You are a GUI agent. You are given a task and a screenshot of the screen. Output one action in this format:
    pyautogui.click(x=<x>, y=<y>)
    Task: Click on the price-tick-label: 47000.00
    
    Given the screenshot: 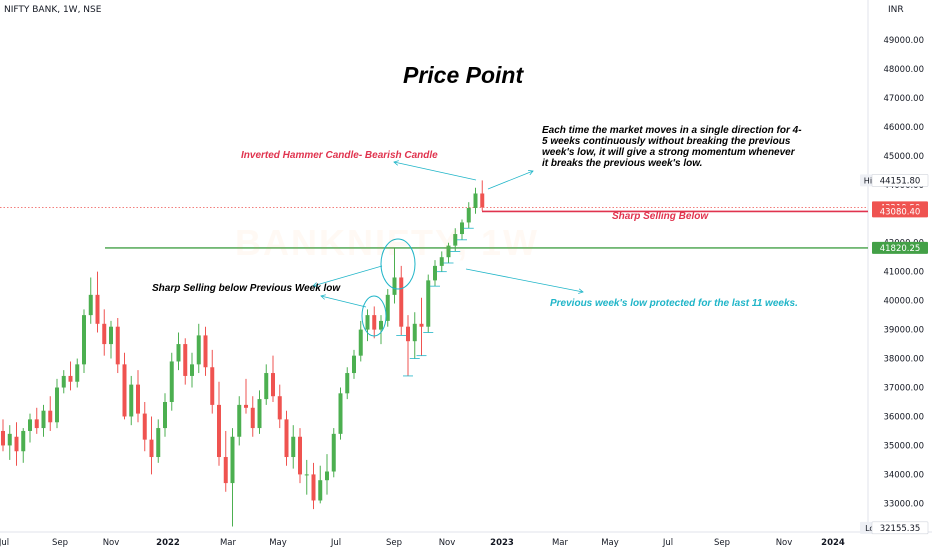 What is the action you would take?
    pyautogui.click(x=903, y=99)
    